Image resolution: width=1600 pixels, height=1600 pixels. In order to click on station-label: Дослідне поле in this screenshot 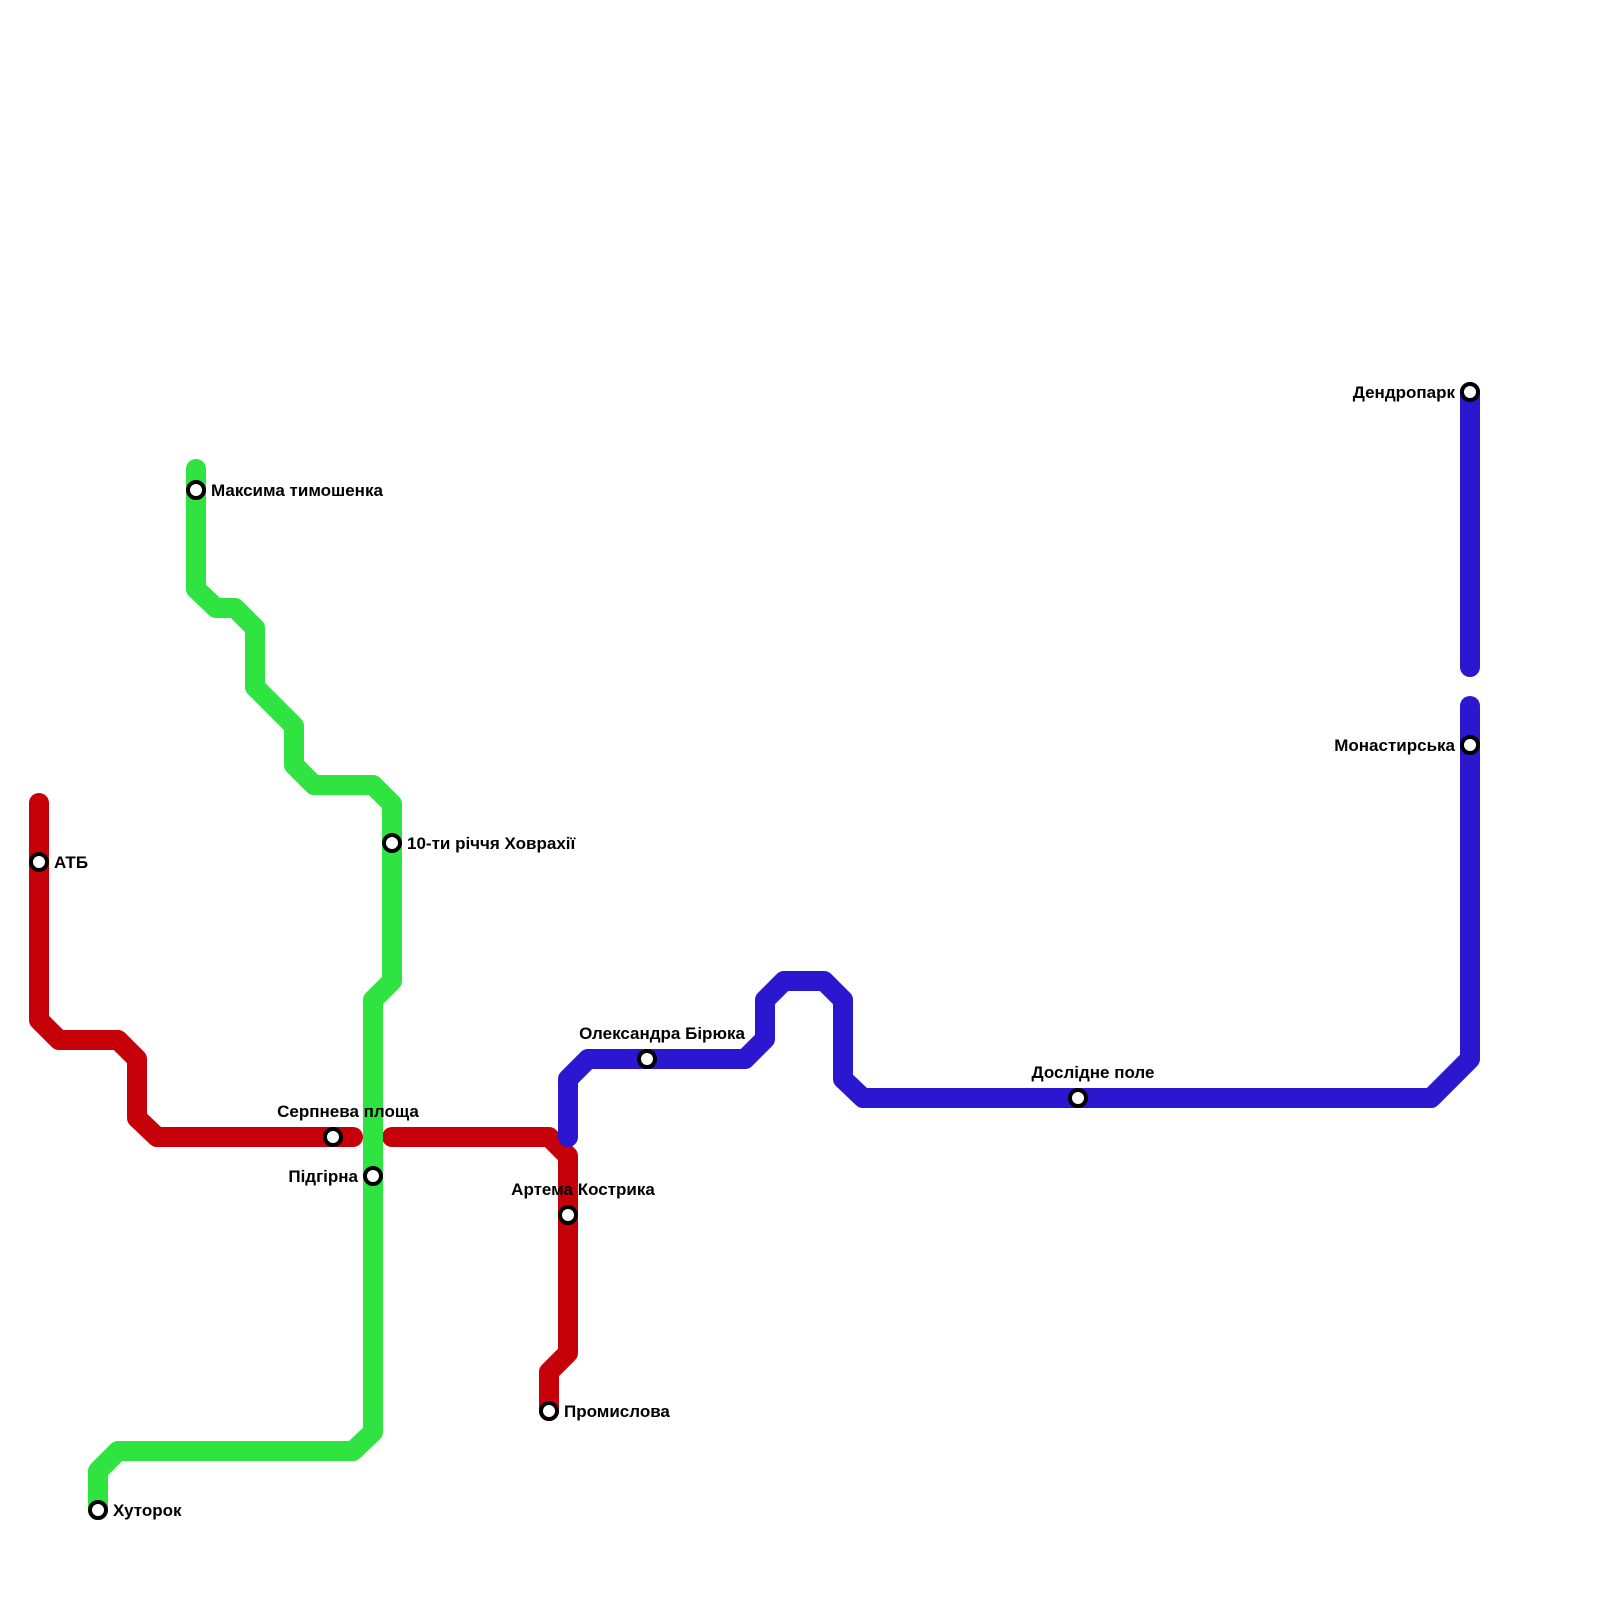, I will do `click(1093, 1072)`.